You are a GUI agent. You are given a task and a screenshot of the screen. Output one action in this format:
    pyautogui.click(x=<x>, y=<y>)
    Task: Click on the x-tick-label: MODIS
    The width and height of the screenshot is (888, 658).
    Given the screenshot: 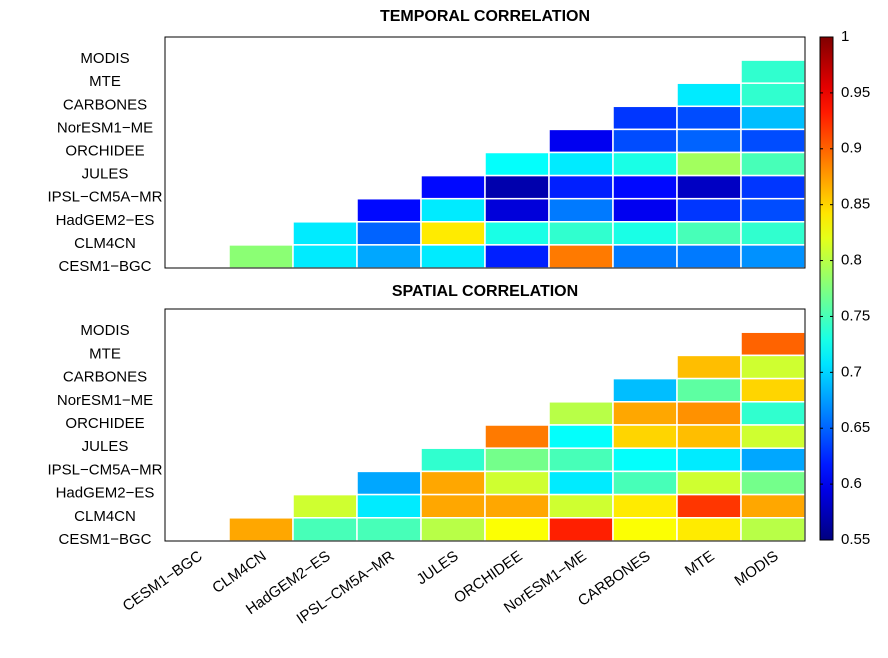 What is the action you would take?
    pyautogui.click(x=757, y=569)
    